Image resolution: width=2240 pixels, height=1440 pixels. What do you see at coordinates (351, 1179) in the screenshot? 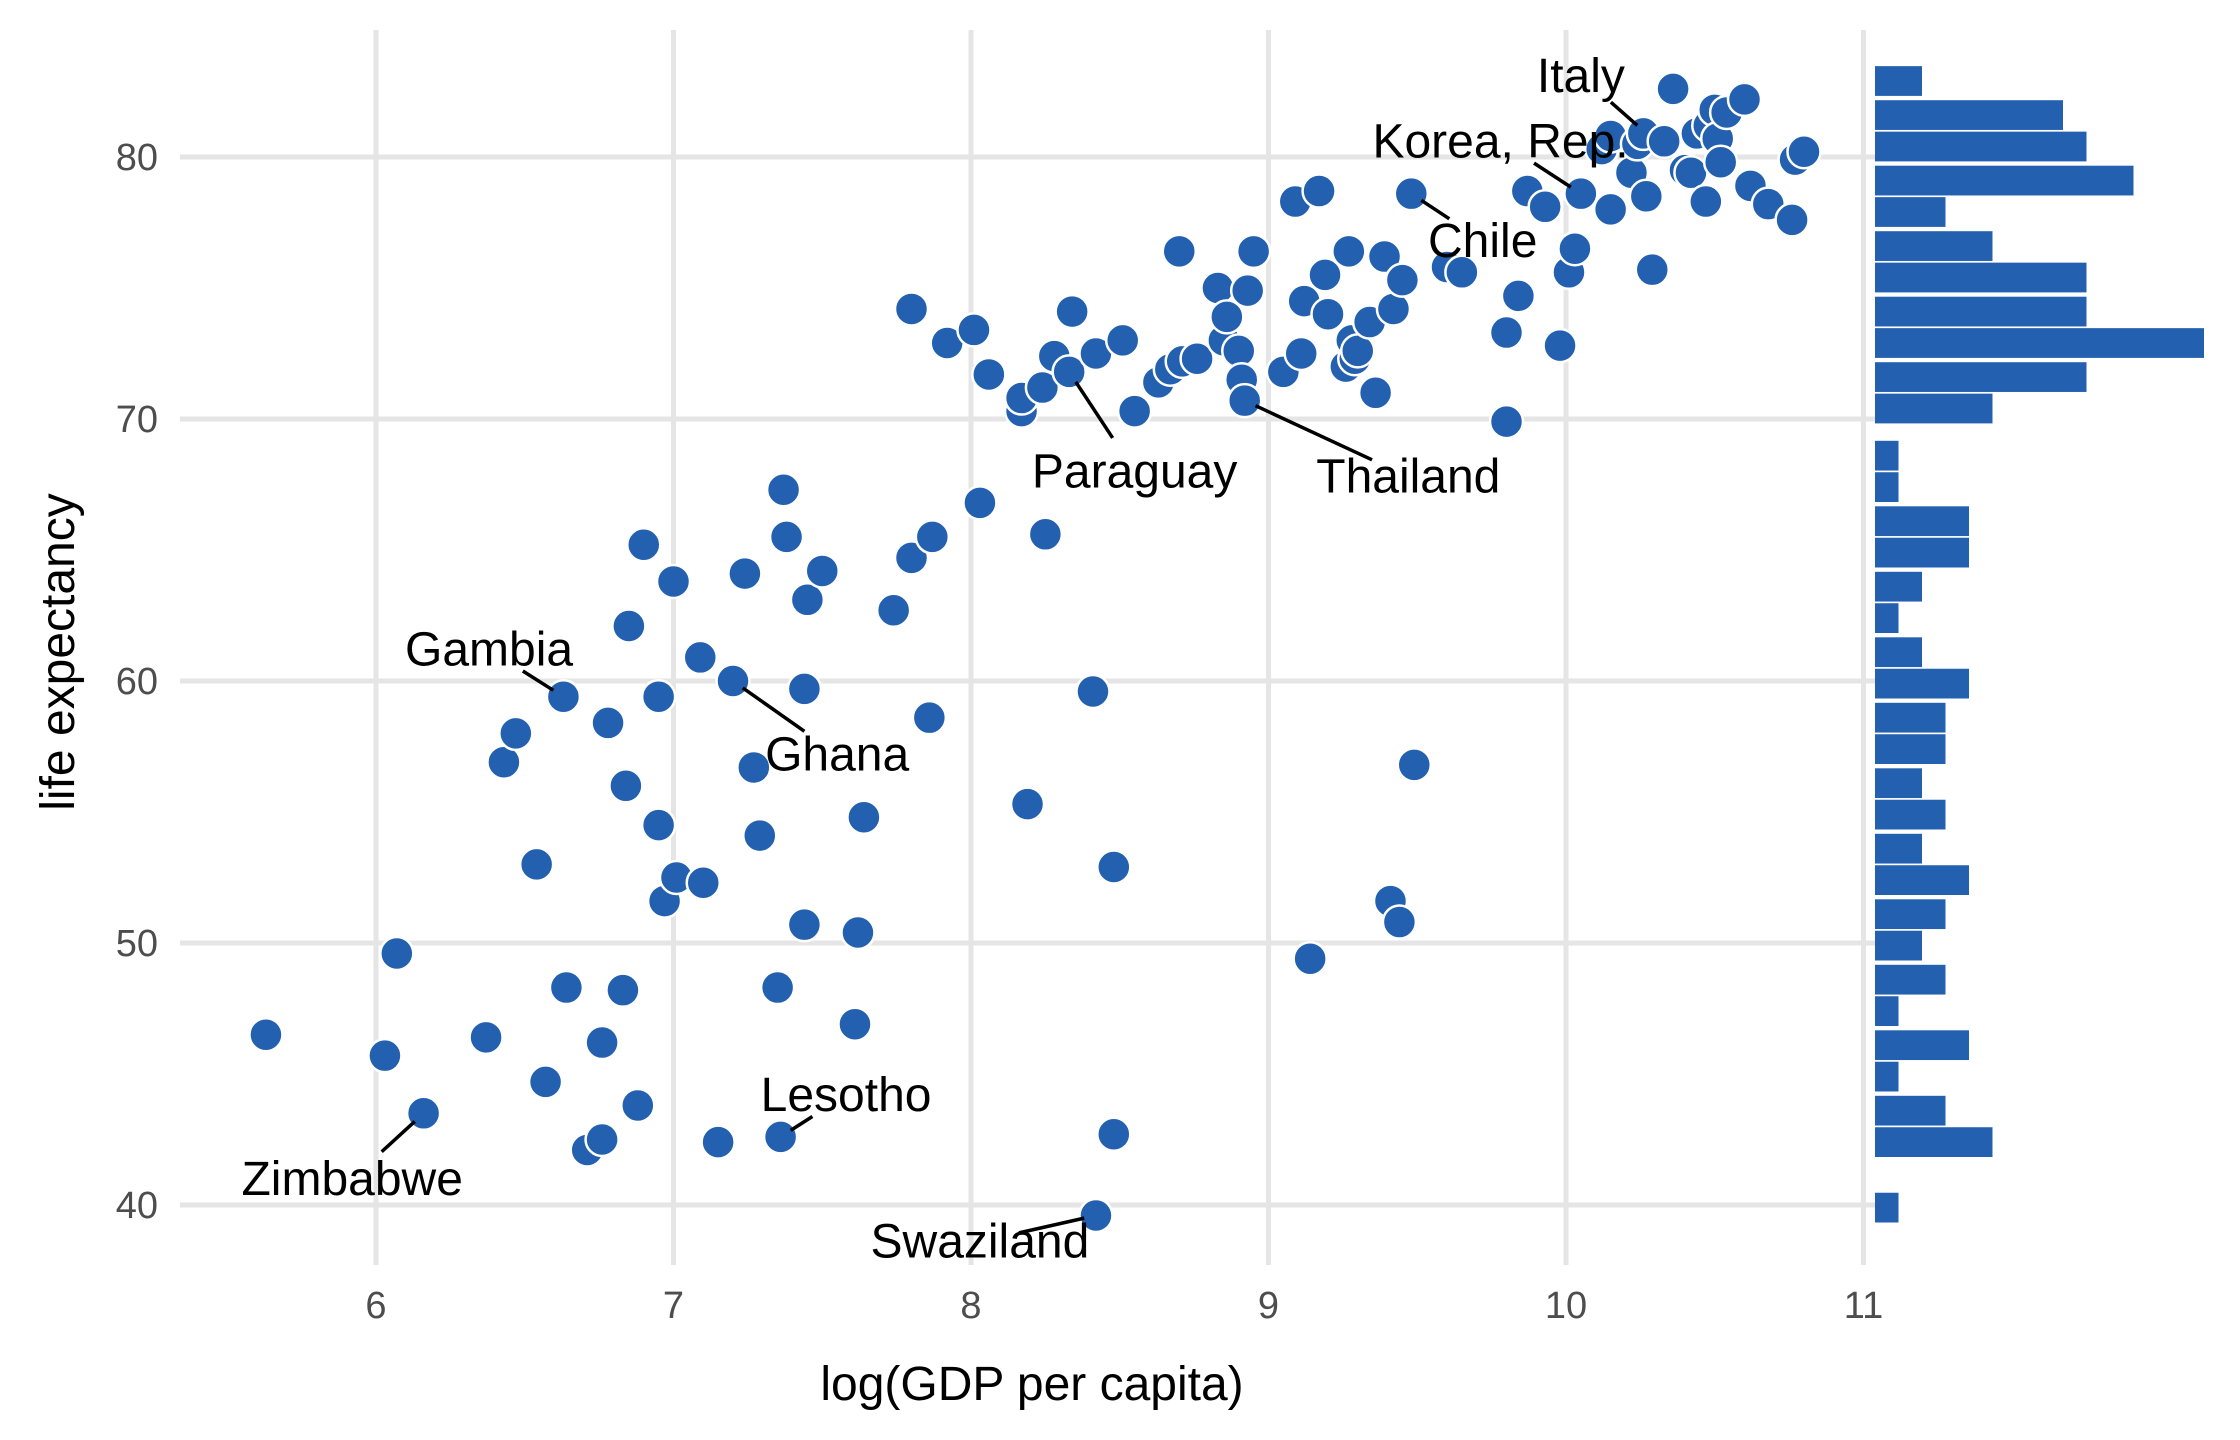
I see `annotation-label: Zimbabwe` at bounding box center [351, 1179].